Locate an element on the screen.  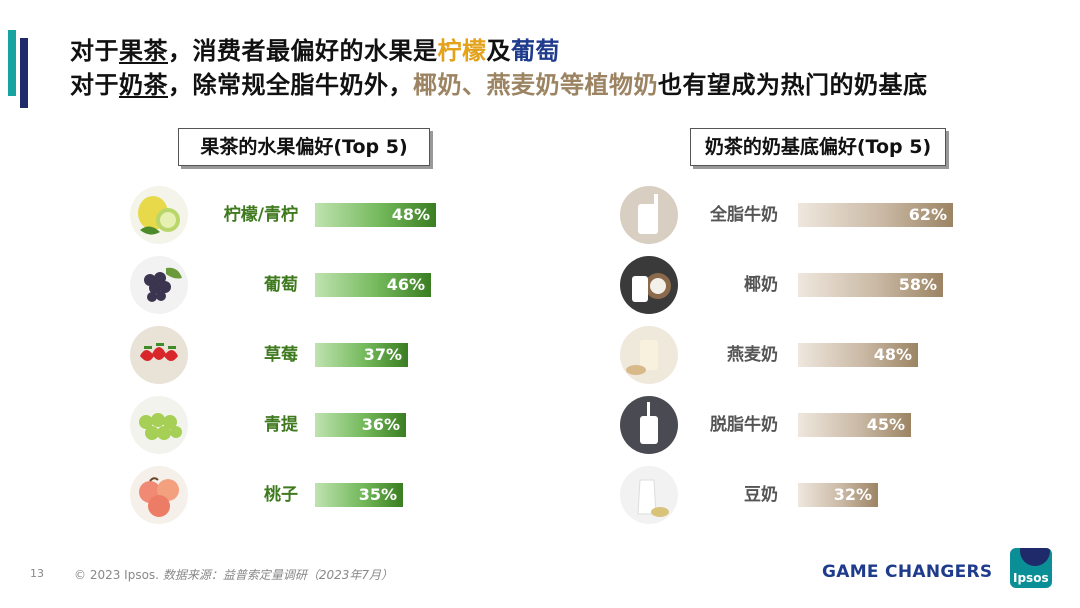
fruit-bar-value-label: 36% is located at coordinates (380, 424).